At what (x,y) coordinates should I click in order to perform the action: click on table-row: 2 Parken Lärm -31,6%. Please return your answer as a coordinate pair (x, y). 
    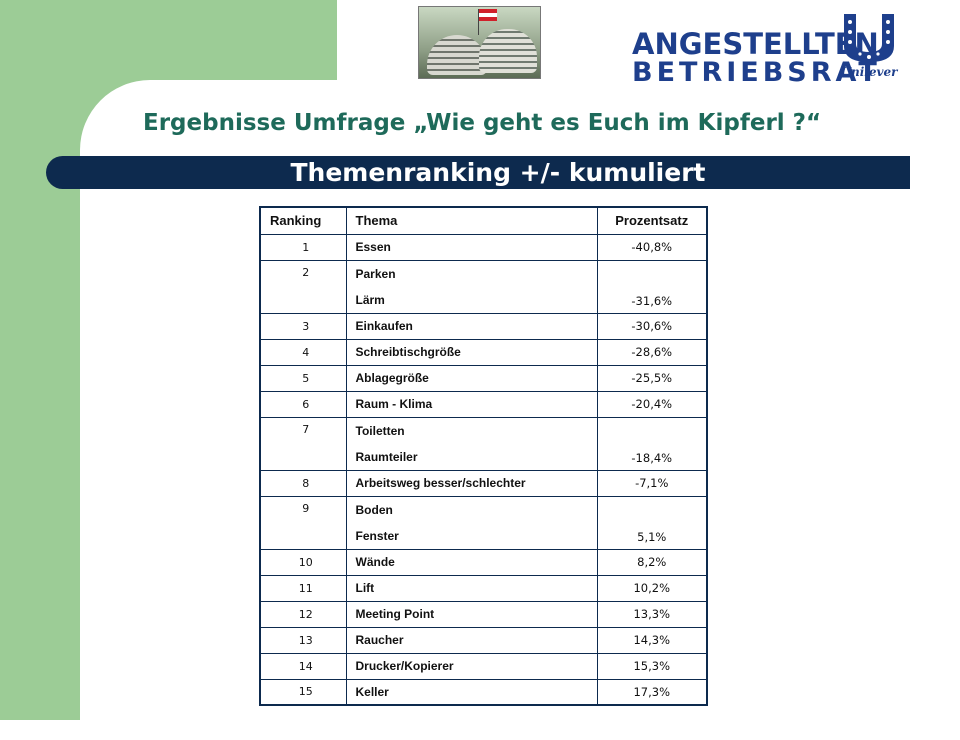
    Looking at the image, I should click on (483, 286).